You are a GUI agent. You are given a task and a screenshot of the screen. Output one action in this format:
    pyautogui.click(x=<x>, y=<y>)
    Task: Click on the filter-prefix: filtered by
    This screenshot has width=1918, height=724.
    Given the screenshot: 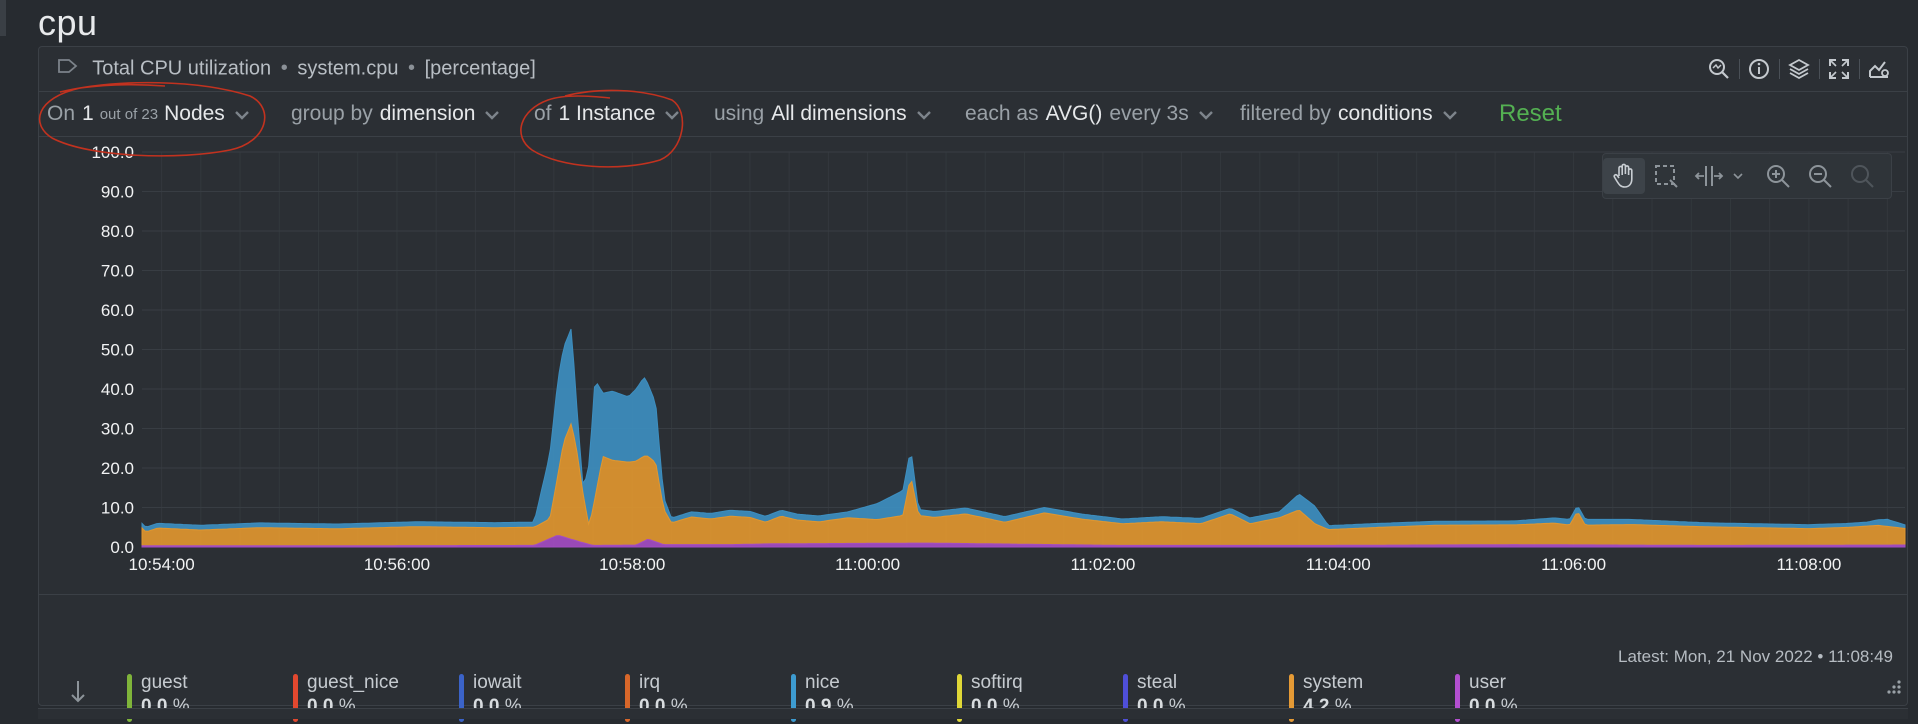 What is the action you would take?
    pyautogui.click(x=1286, y=113)
    